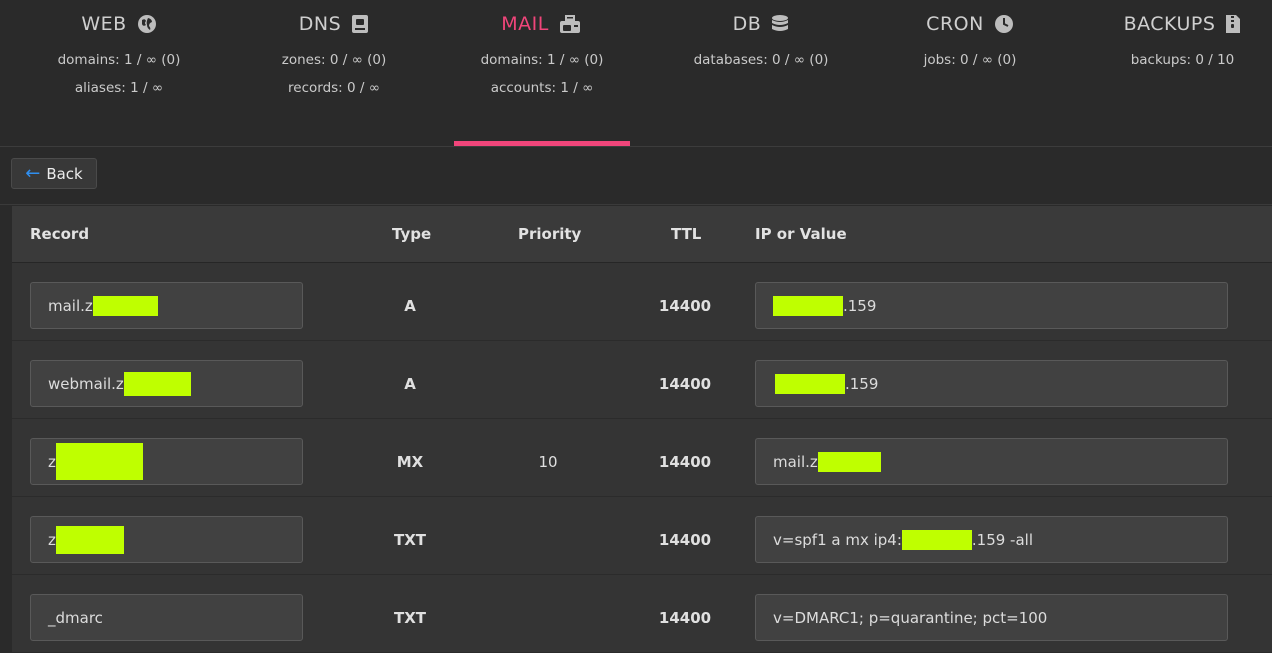  I want to click on tab-web: WEB domains: 1 / ∞ (0) aliases: 1 / ∞, so click(119, 73).